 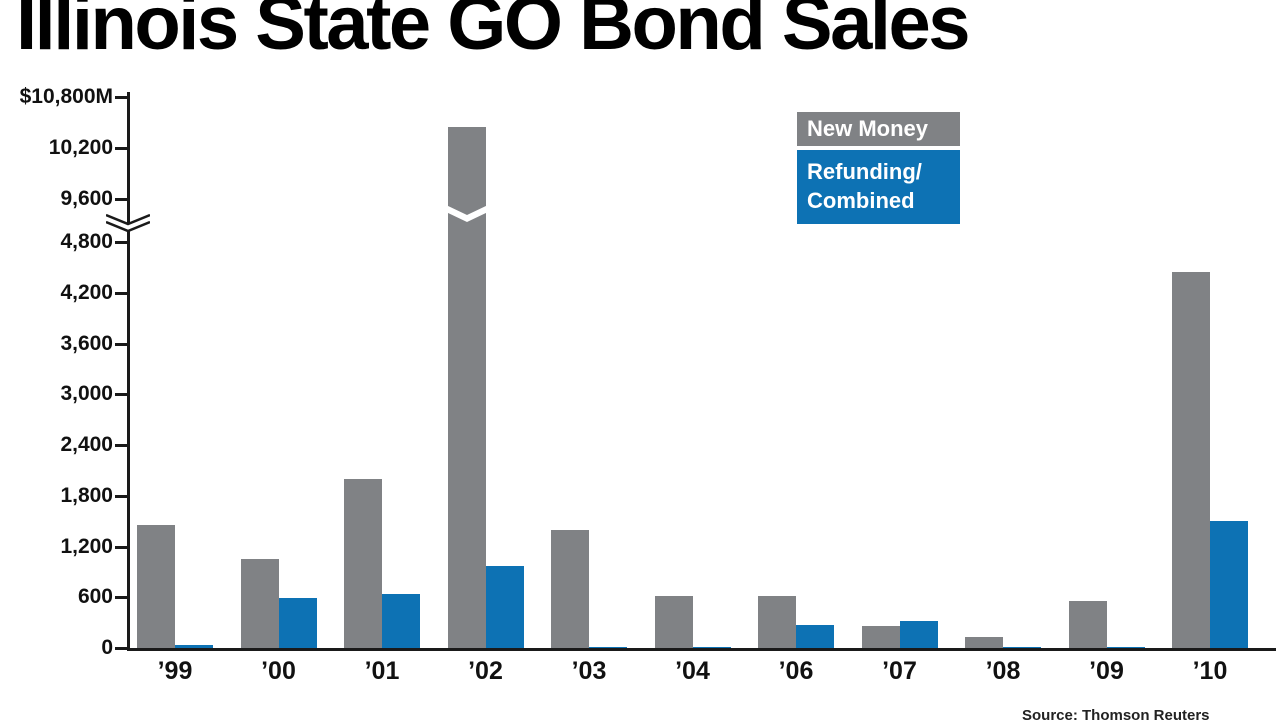 I want to click on y-tick-label: 600, so click(x=95, y=597).